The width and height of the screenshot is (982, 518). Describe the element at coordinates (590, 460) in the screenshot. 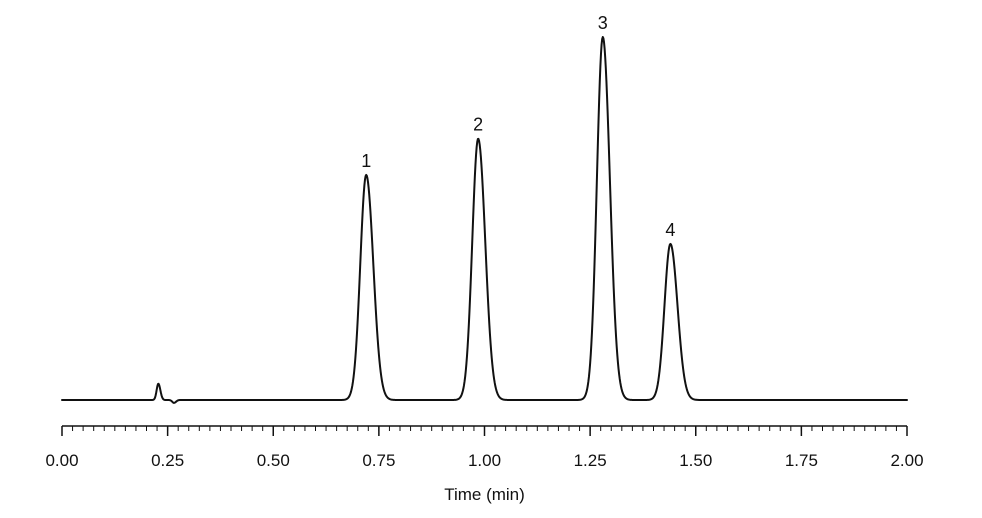

I see `x-tick-label: 1.25` at that location.